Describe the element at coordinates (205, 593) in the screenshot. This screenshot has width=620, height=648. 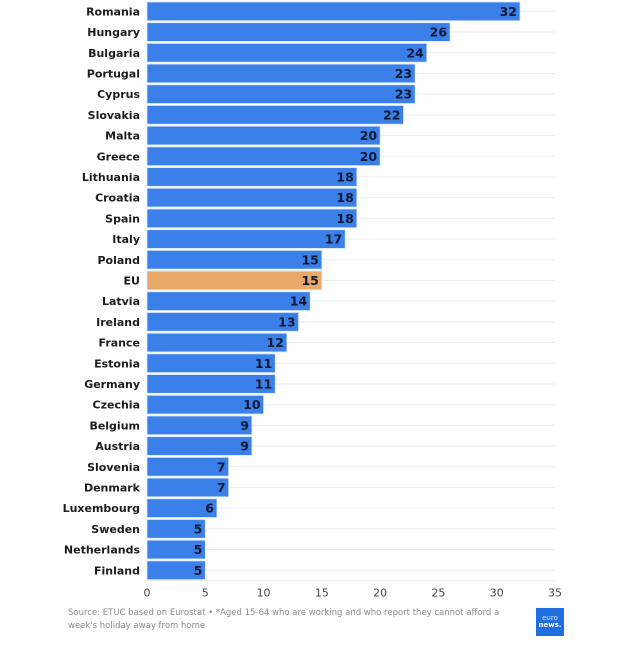
I see `x-tick-label: 5` at that location.